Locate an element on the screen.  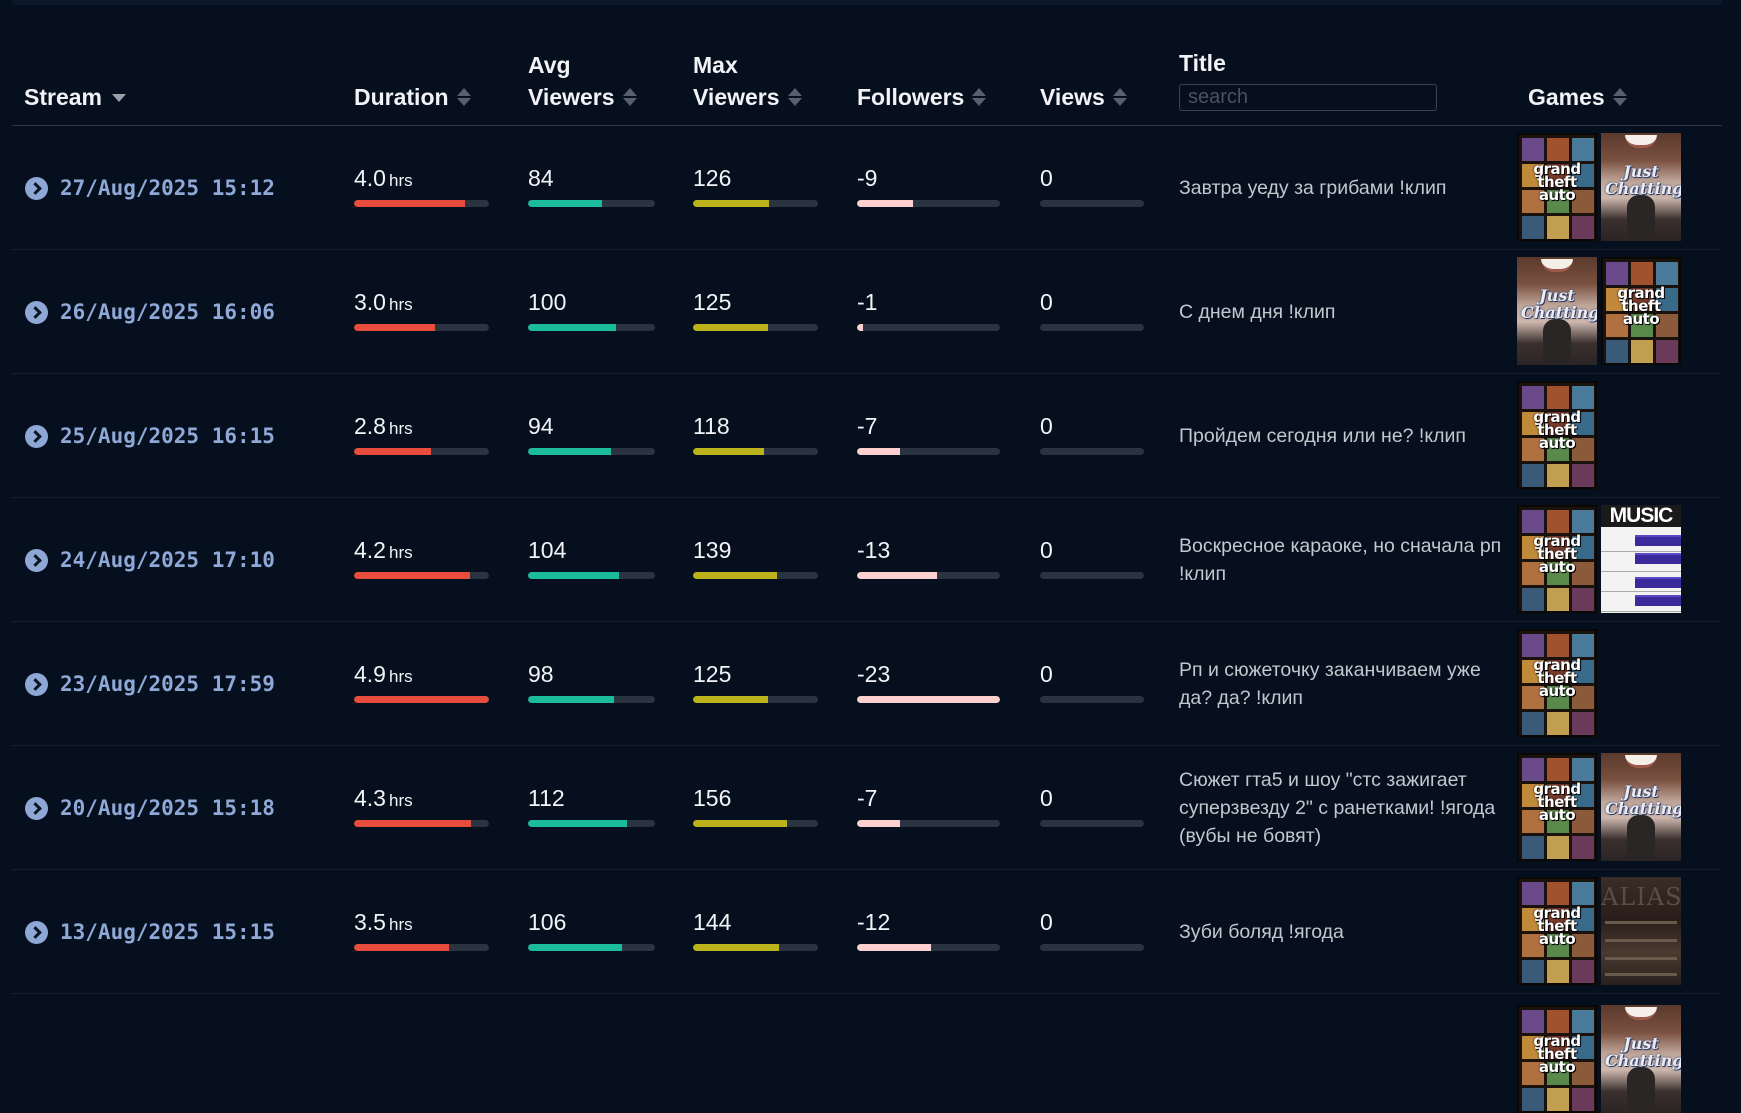
followers-value: -23 is located at coordinates (928, 674).